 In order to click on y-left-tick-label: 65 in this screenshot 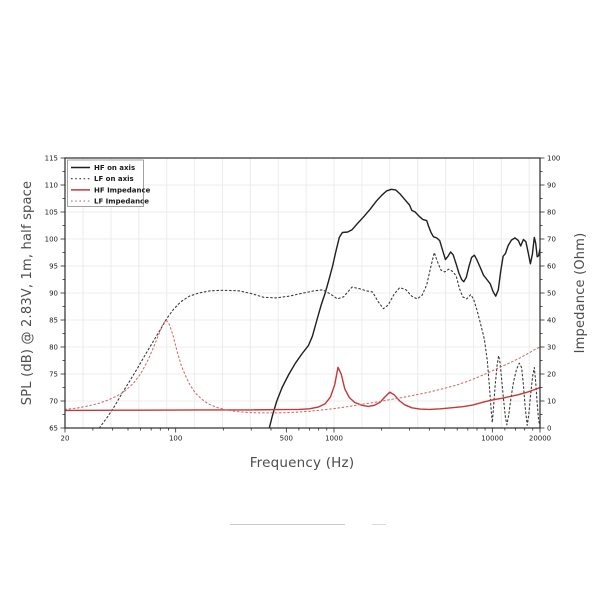, I will do `click(53, 428)`.